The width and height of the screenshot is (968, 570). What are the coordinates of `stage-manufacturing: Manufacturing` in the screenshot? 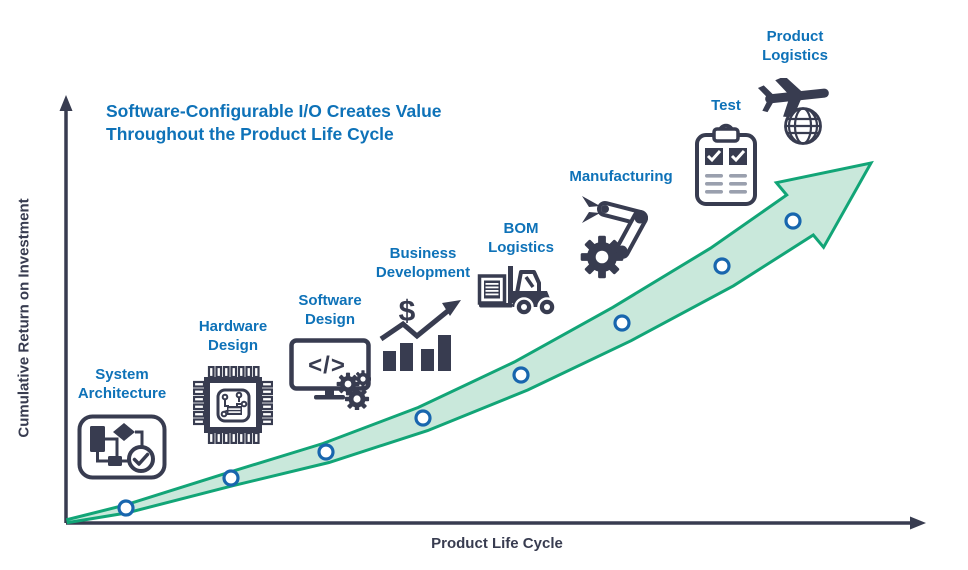 It's located at (621, 223).